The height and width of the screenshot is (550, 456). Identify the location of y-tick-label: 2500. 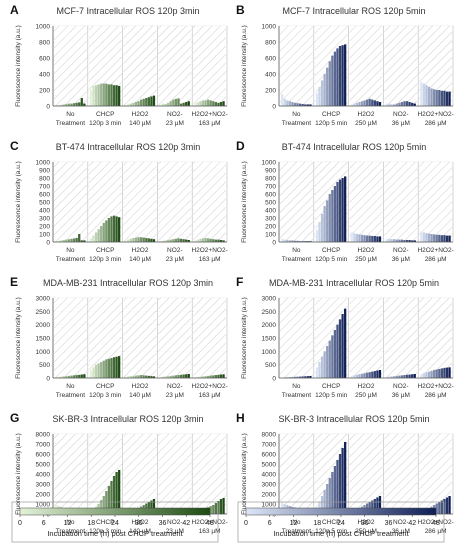
(43, 312).